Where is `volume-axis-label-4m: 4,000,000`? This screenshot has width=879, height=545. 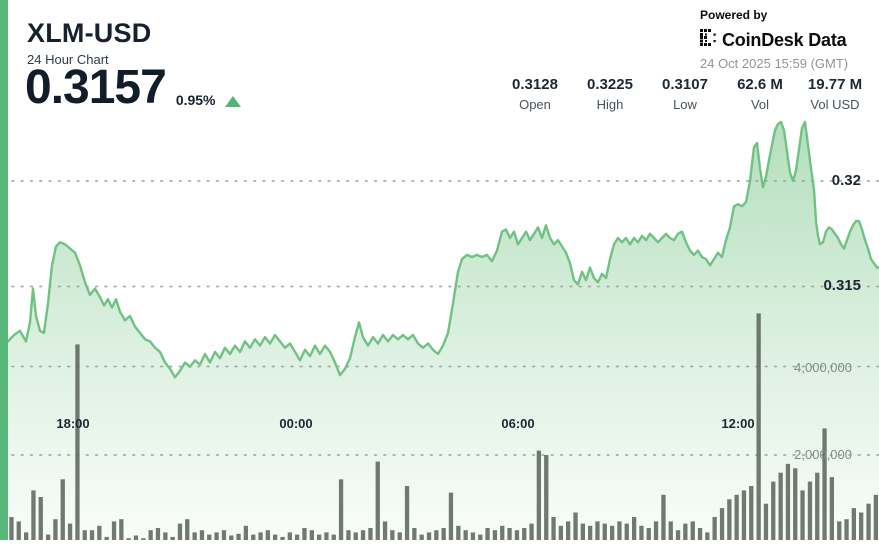 volume-axis-label-4m: 4,000,000 is located at coordinates (823, 367).